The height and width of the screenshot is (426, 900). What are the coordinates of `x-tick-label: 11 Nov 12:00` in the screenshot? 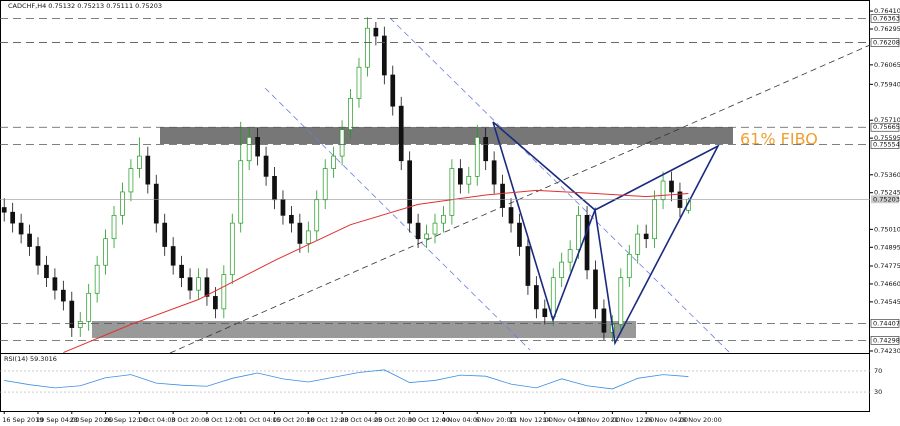 It's located at (531, 420).